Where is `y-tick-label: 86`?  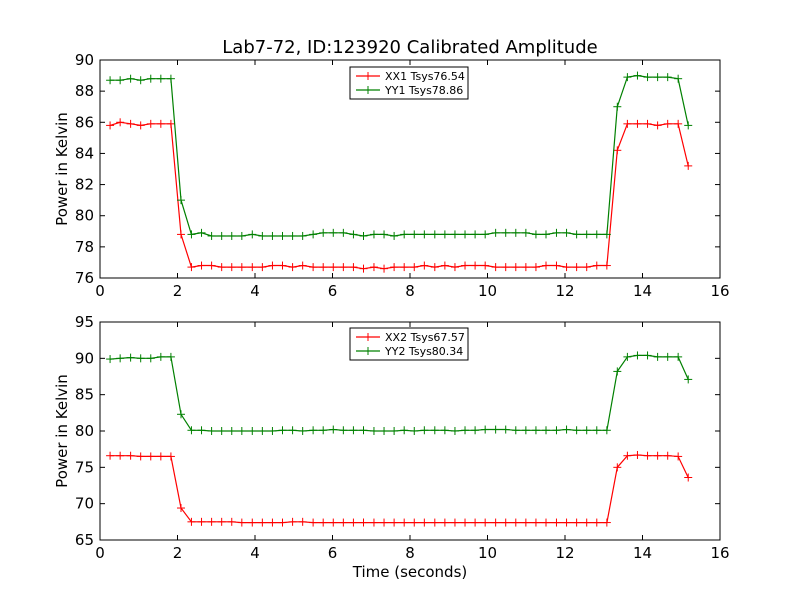 y-tick-label: 86 is located at coordinates (84, 122).